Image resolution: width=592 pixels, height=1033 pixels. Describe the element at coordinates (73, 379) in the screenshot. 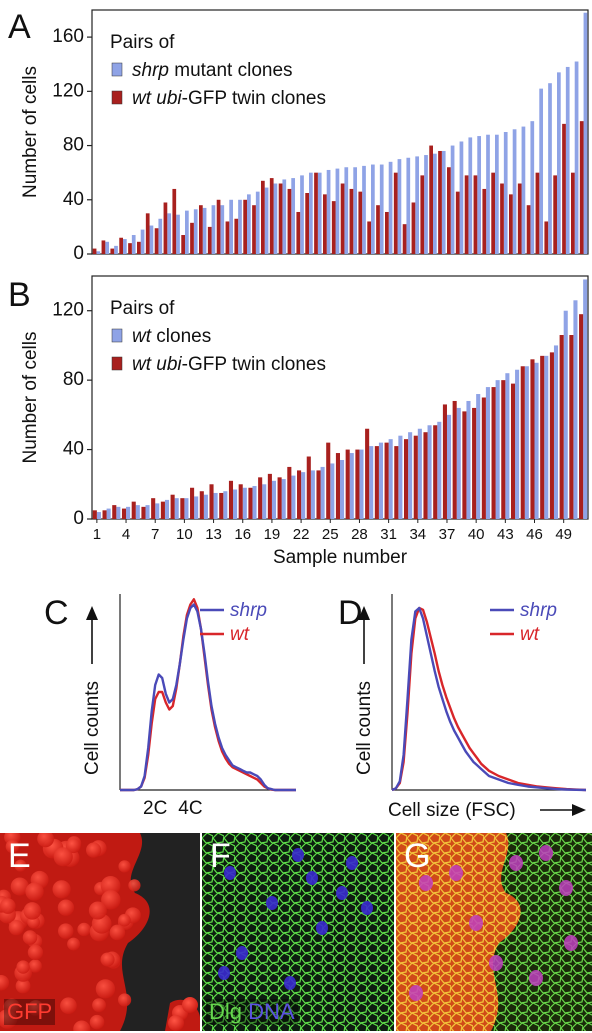

I see `chart-b-y-tick-label: 80` at that location.